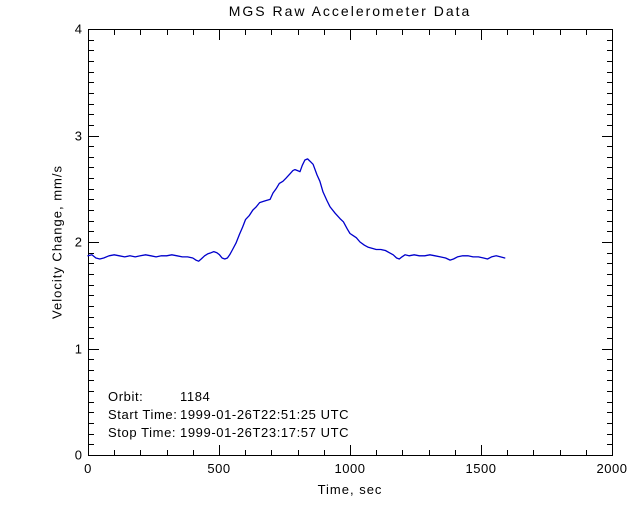  What do you see at coordinates (78, 455) in the screenshot?
I see `y-tick-label: 0` at bounding box center [78, 455].